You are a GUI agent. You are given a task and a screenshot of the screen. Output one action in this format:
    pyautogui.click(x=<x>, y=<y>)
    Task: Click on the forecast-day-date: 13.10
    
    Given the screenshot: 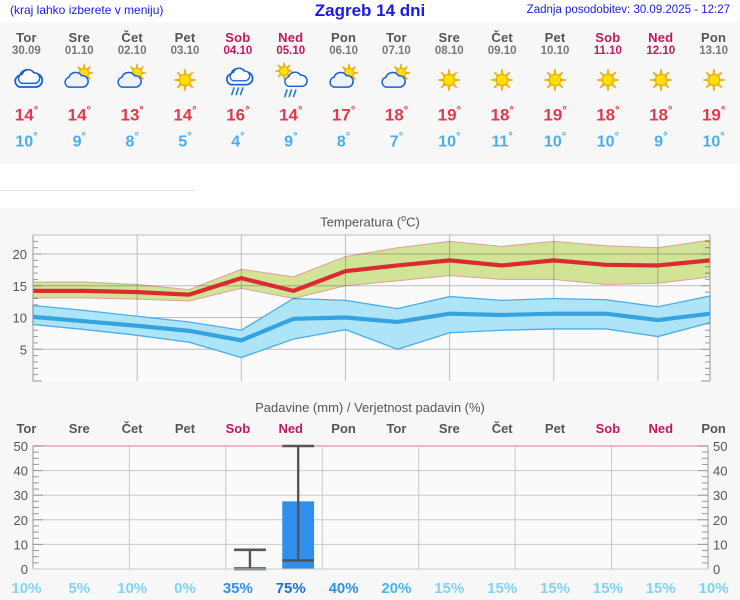 What is the action you would take?
    pyautogui.click(x=713, y=51)
    